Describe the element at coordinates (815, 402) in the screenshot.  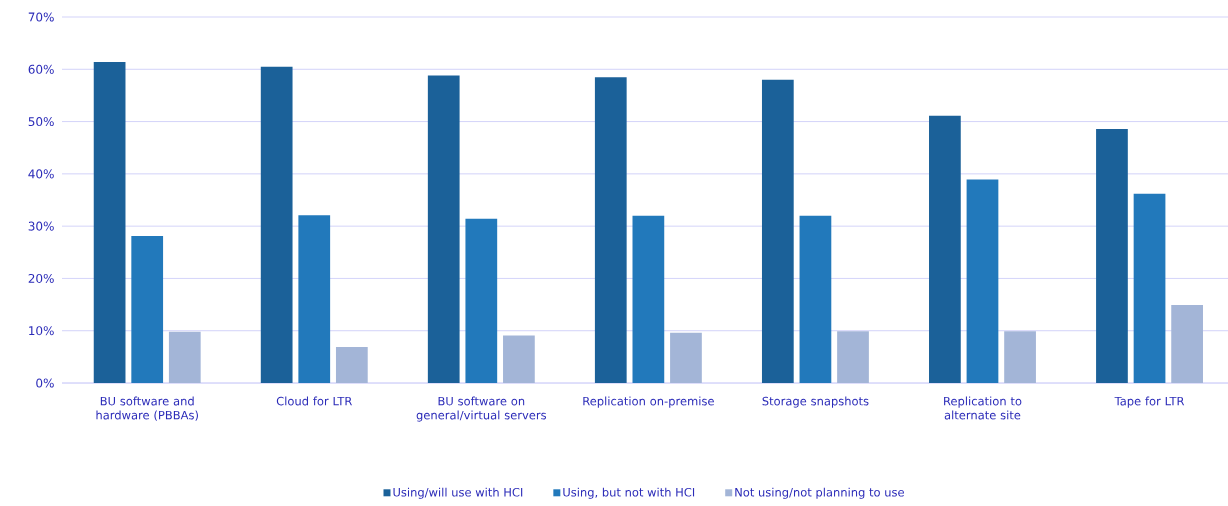
I see `x-tick-label: Storage snapshots` at that location.